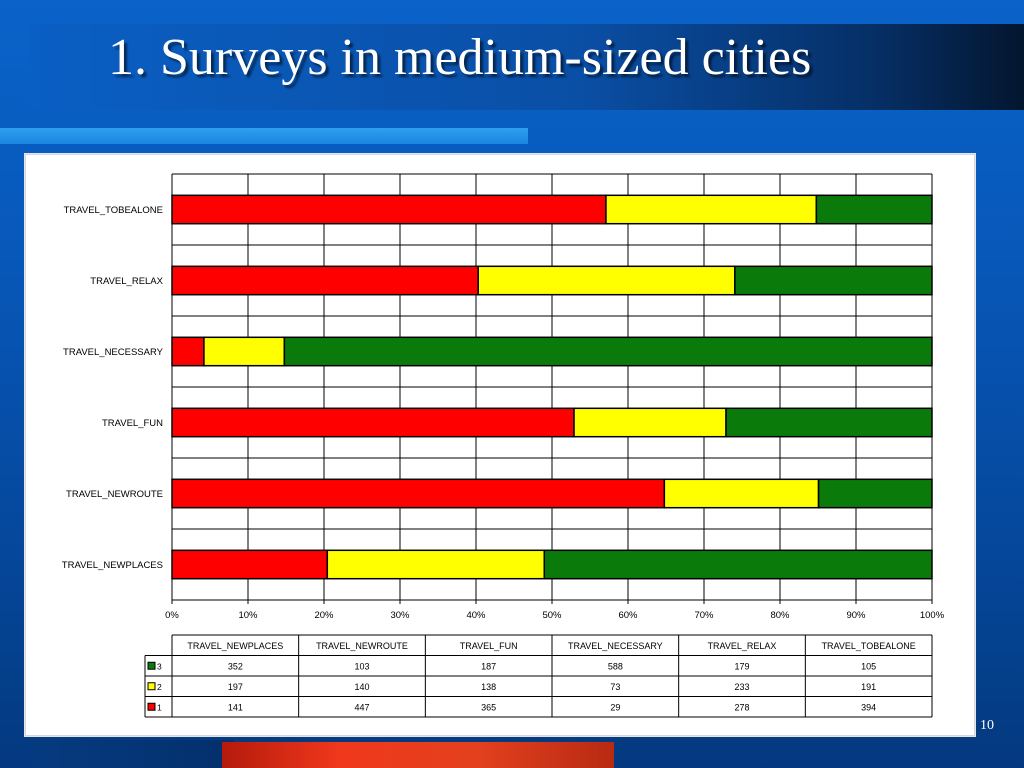 The height and width of the screenshot is (768, 1024). What do you see at coordinates (159, 687) in the screenshot?
I see `table-row-label: 2` at bounding box center [159, 687].